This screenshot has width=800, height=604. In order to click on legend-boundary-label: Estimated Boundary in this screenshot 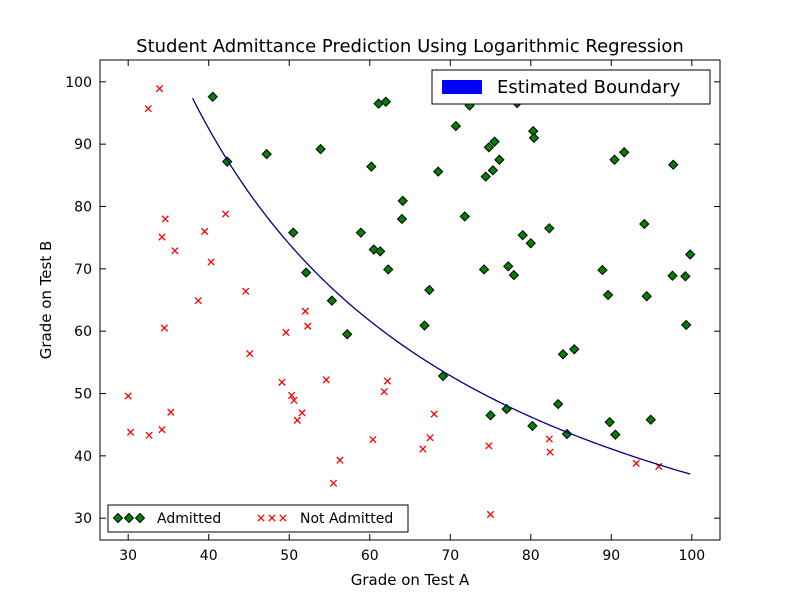, I will do `click(589, 87)`.